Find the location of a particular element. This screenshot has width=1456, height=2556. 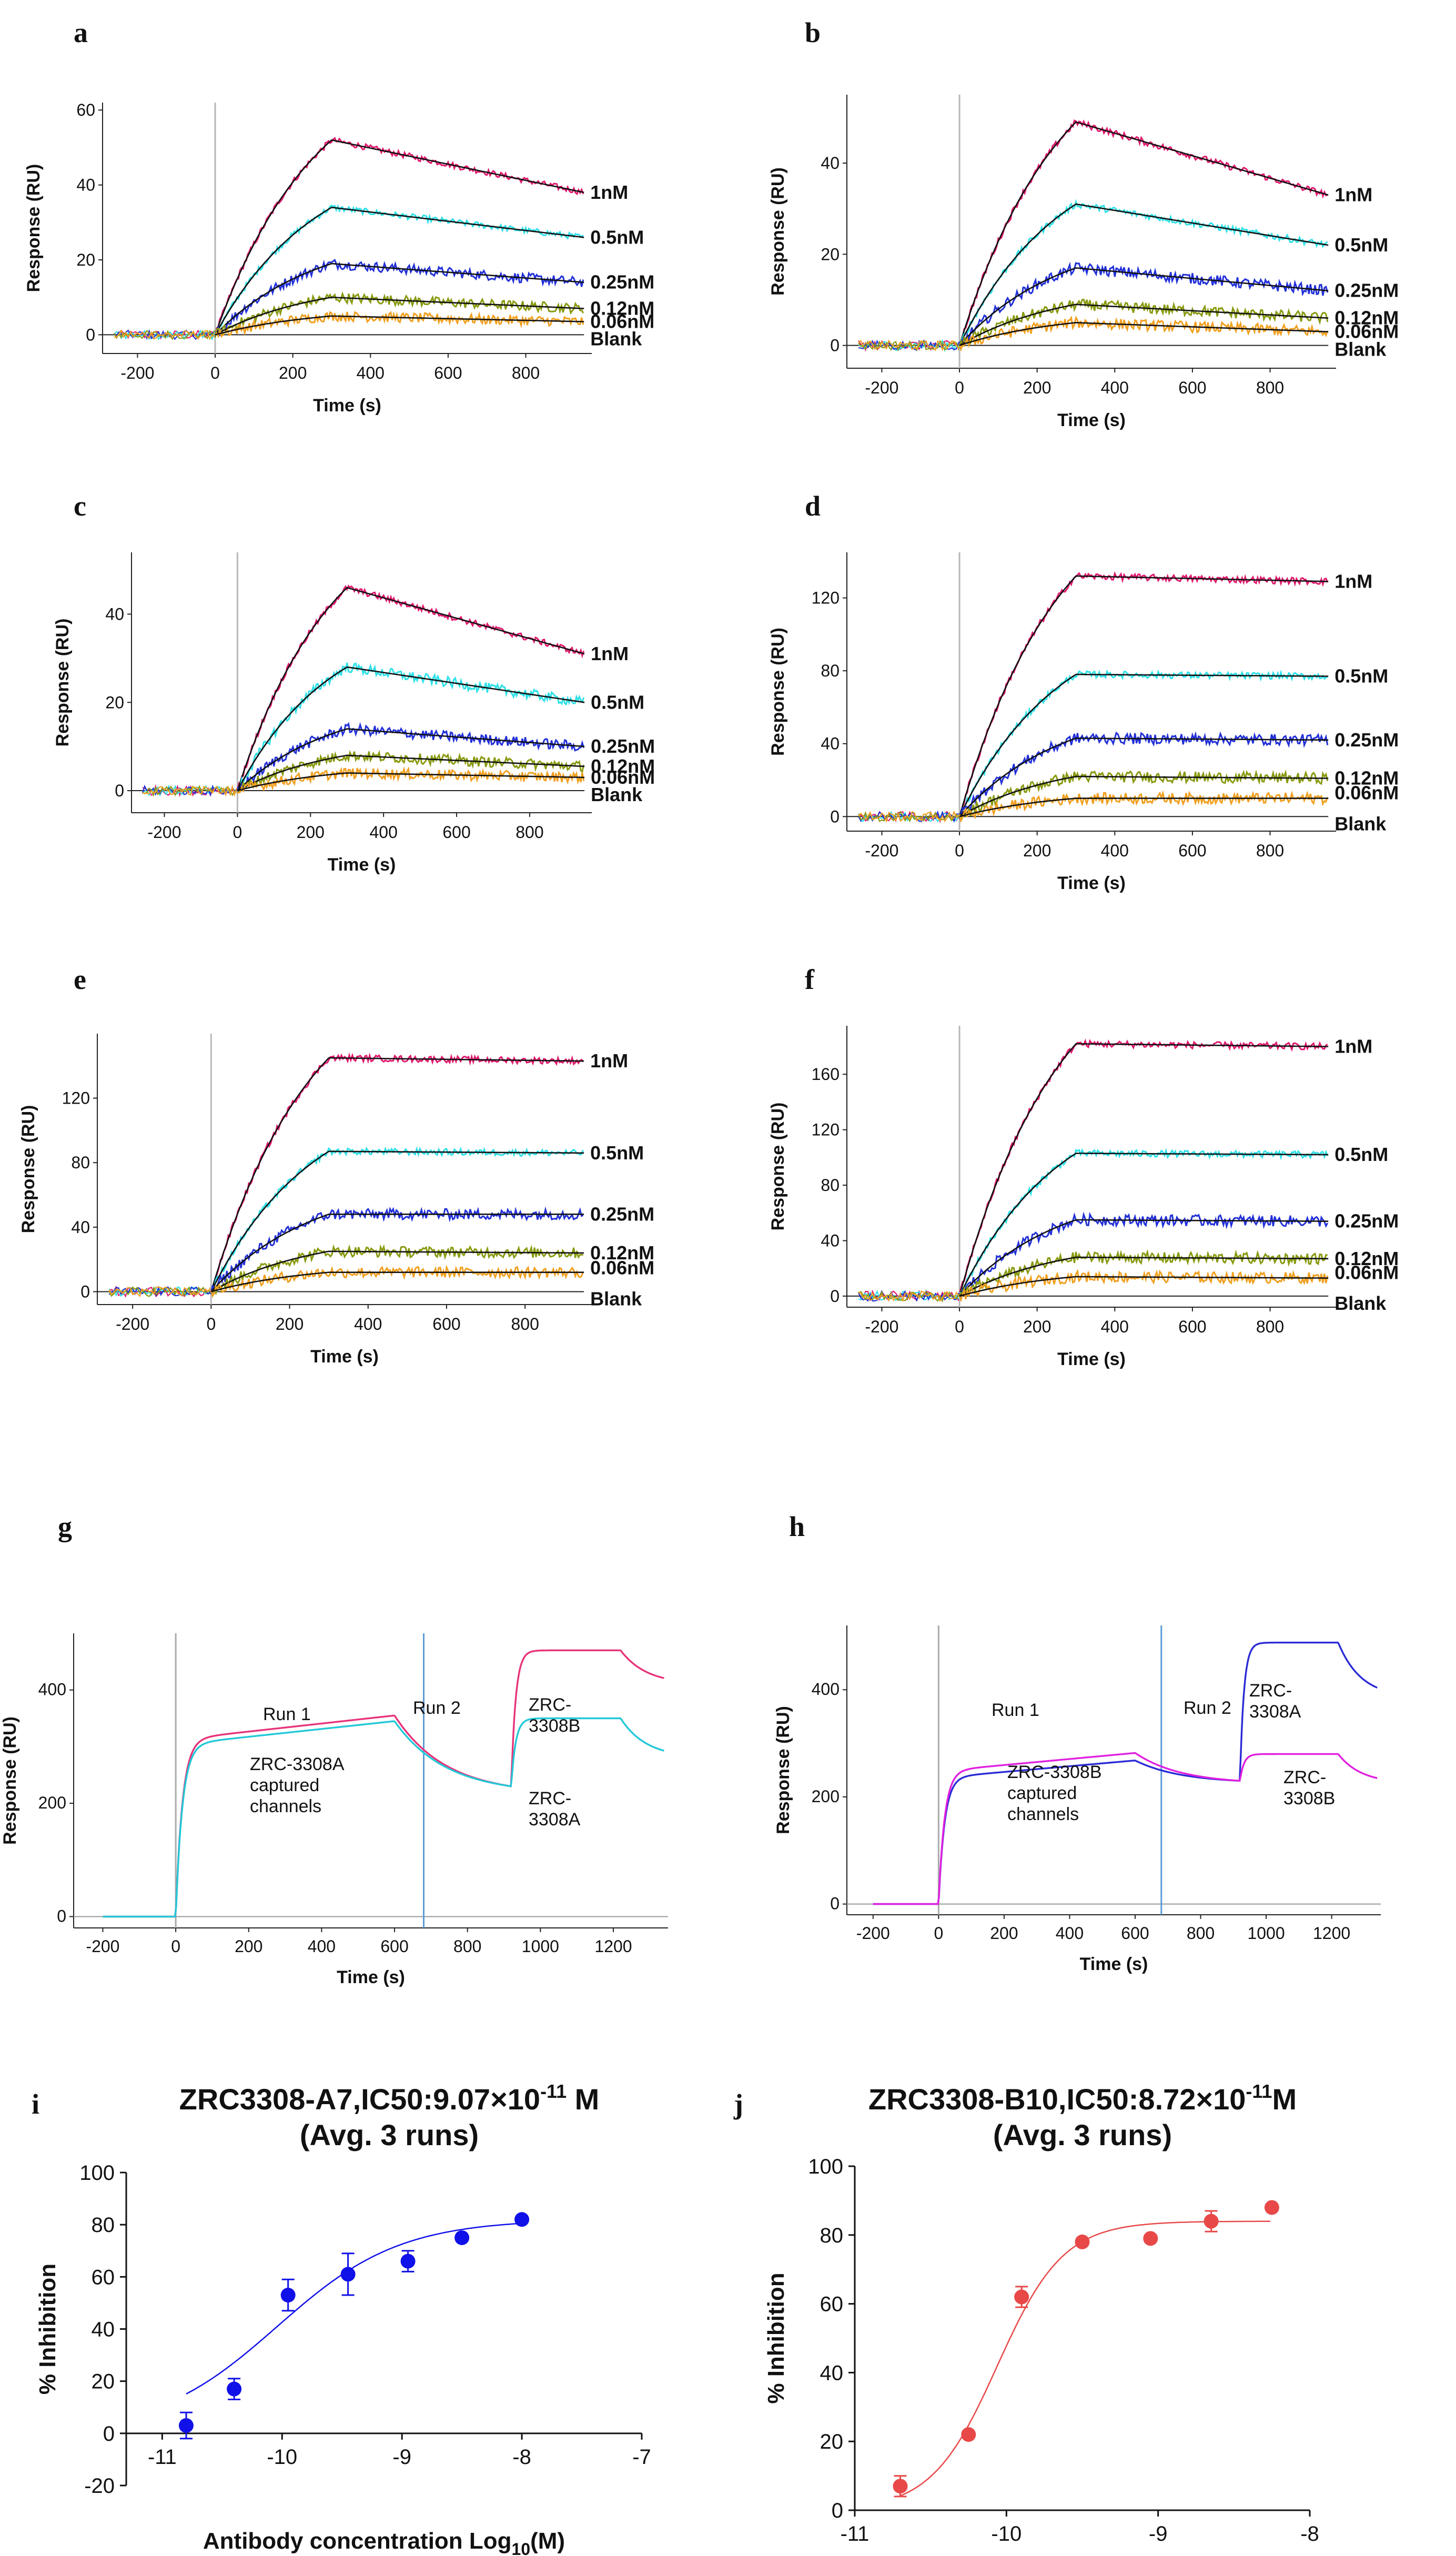

annotation-line: captured is located at coordinates (1042, 1793).